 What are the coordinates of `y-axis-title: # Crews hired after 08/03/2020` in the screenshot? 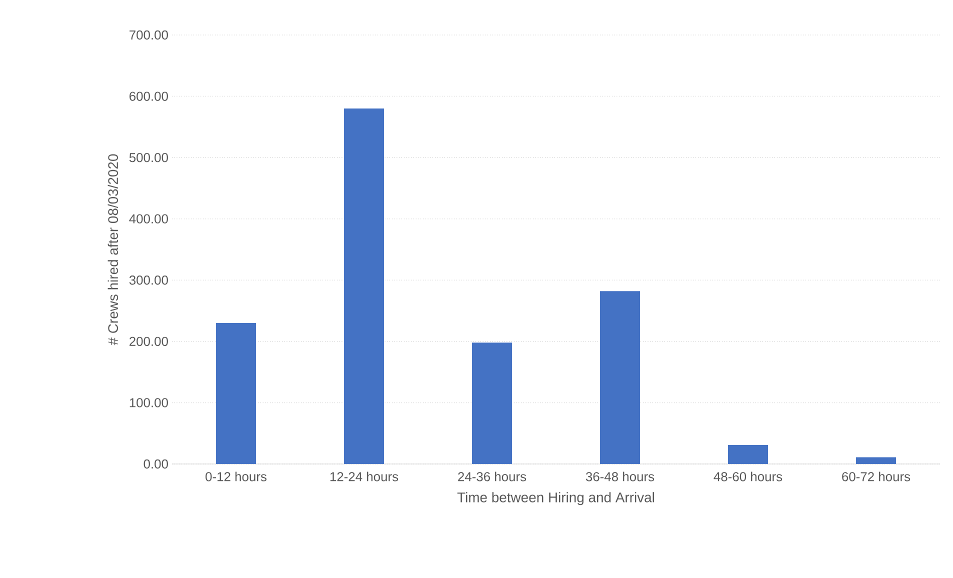 It's located at (113, 250).